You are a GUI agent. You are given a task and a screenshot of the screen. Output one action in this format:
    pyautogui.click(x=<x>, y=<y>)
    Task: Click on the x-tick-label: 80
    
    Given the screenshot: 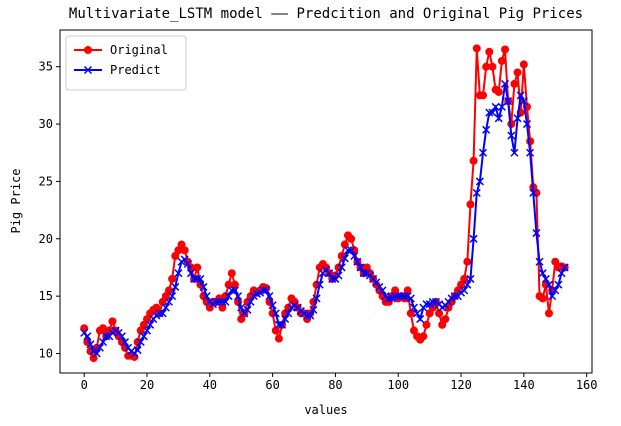 What is the action you would take?
    pyautogui.click(x=335, y=385)
    